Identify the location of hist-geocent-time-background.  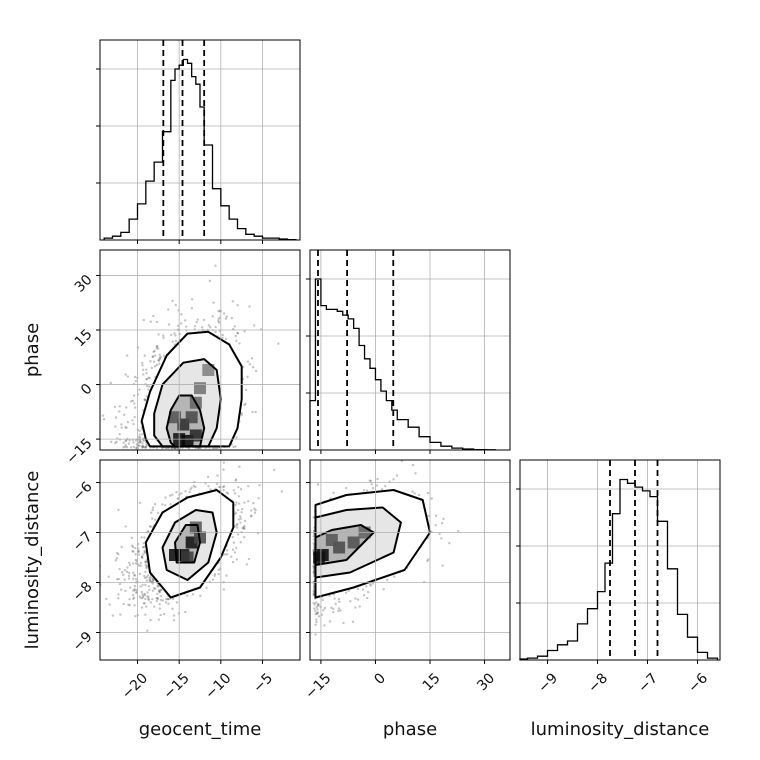
(200, 140).